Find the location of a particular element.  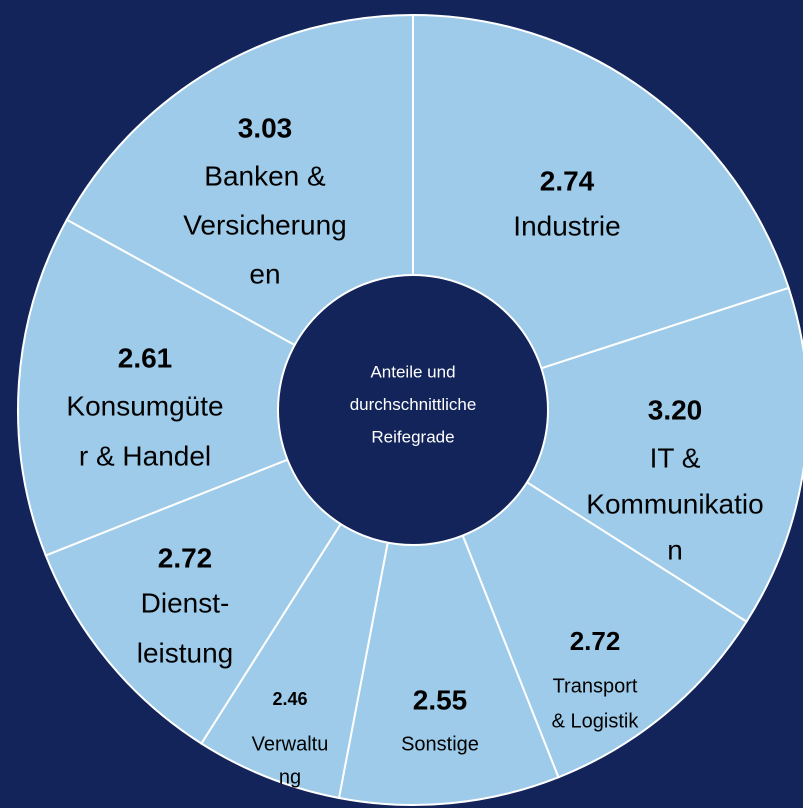

score-label: 2.61 is located at coordinates (145, 357).